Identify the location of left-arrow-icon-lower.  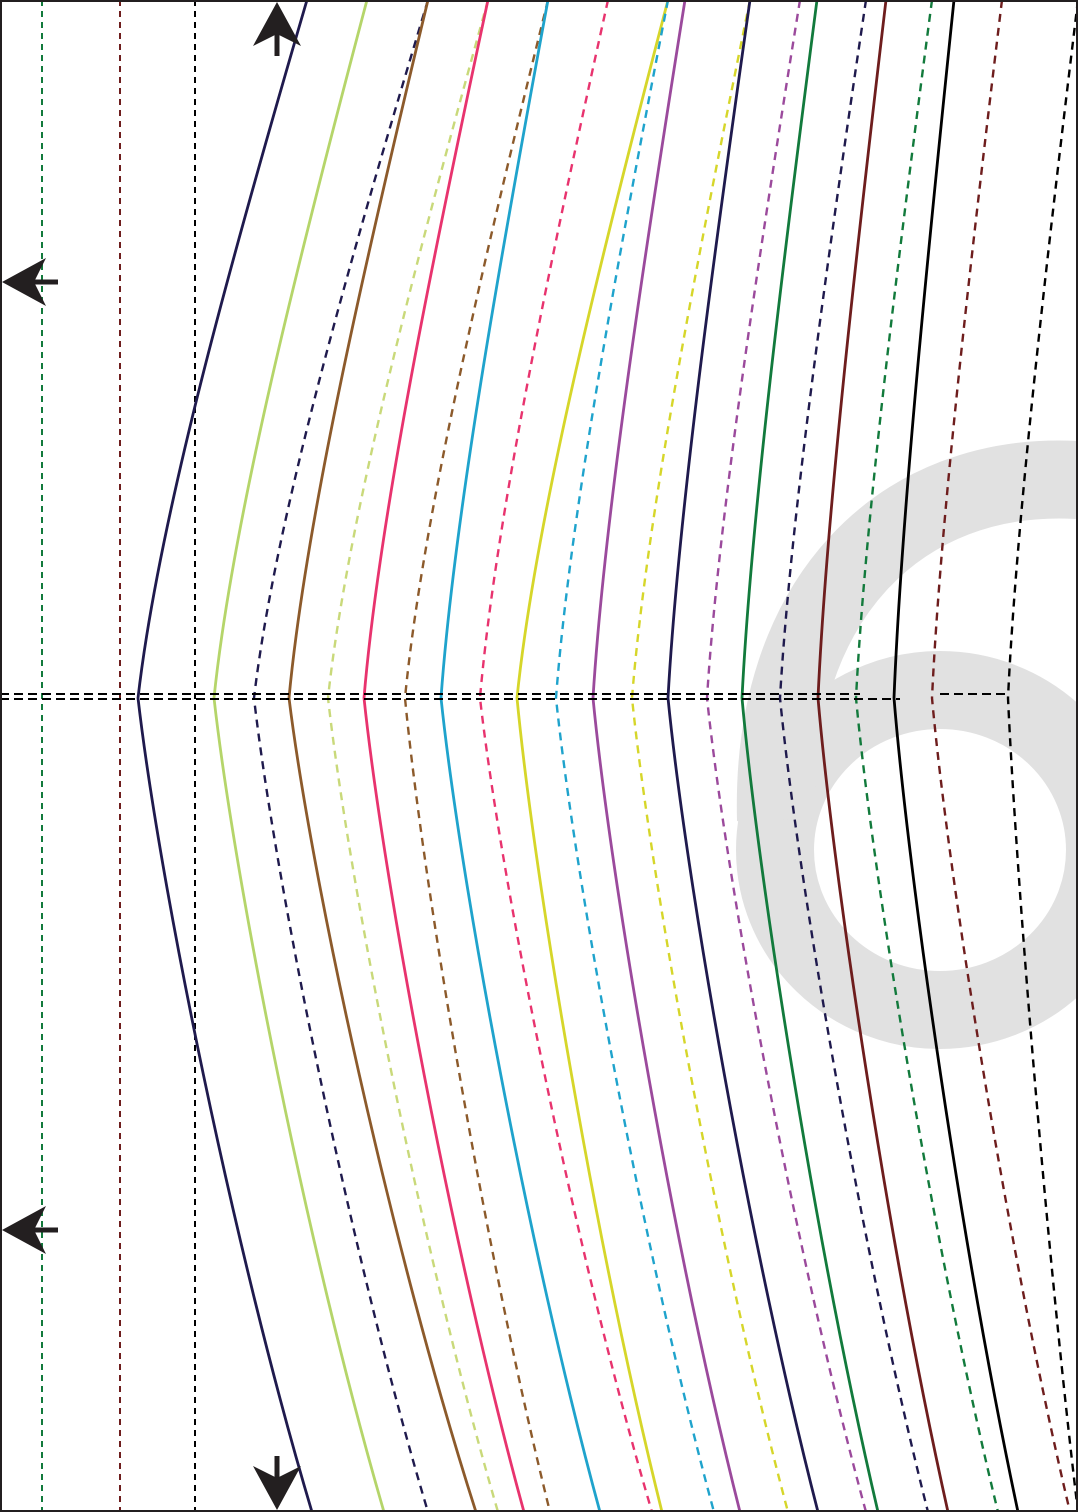
(30, 1230).